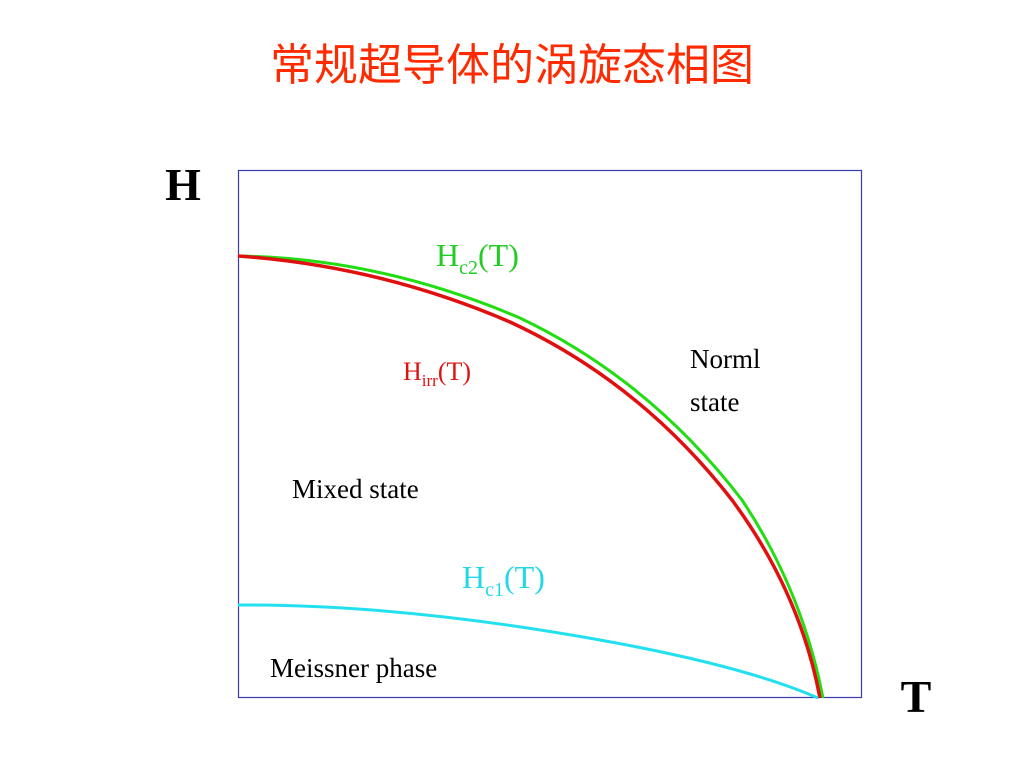 This screenshot has width=1024, height=768. Describe the element at coordinates (714, 402) in the screenshot. I see `normal-state-line: state` at that location.